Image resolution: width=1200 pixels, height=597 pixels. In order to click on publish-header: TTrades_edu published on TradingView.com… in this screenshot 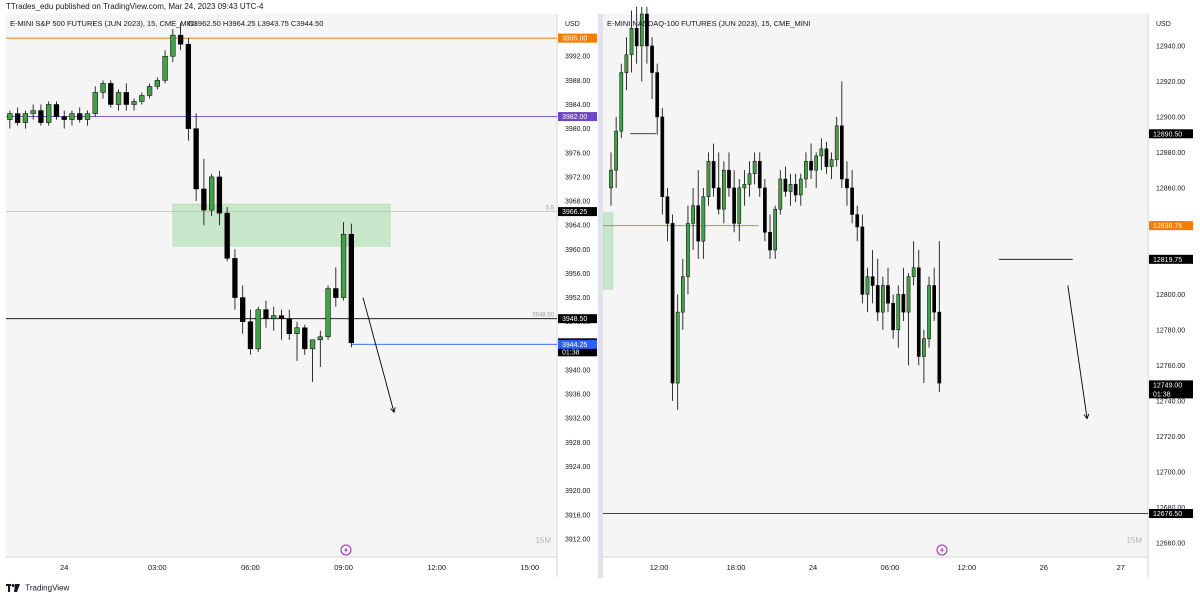, I will do `click(600, 7)`.